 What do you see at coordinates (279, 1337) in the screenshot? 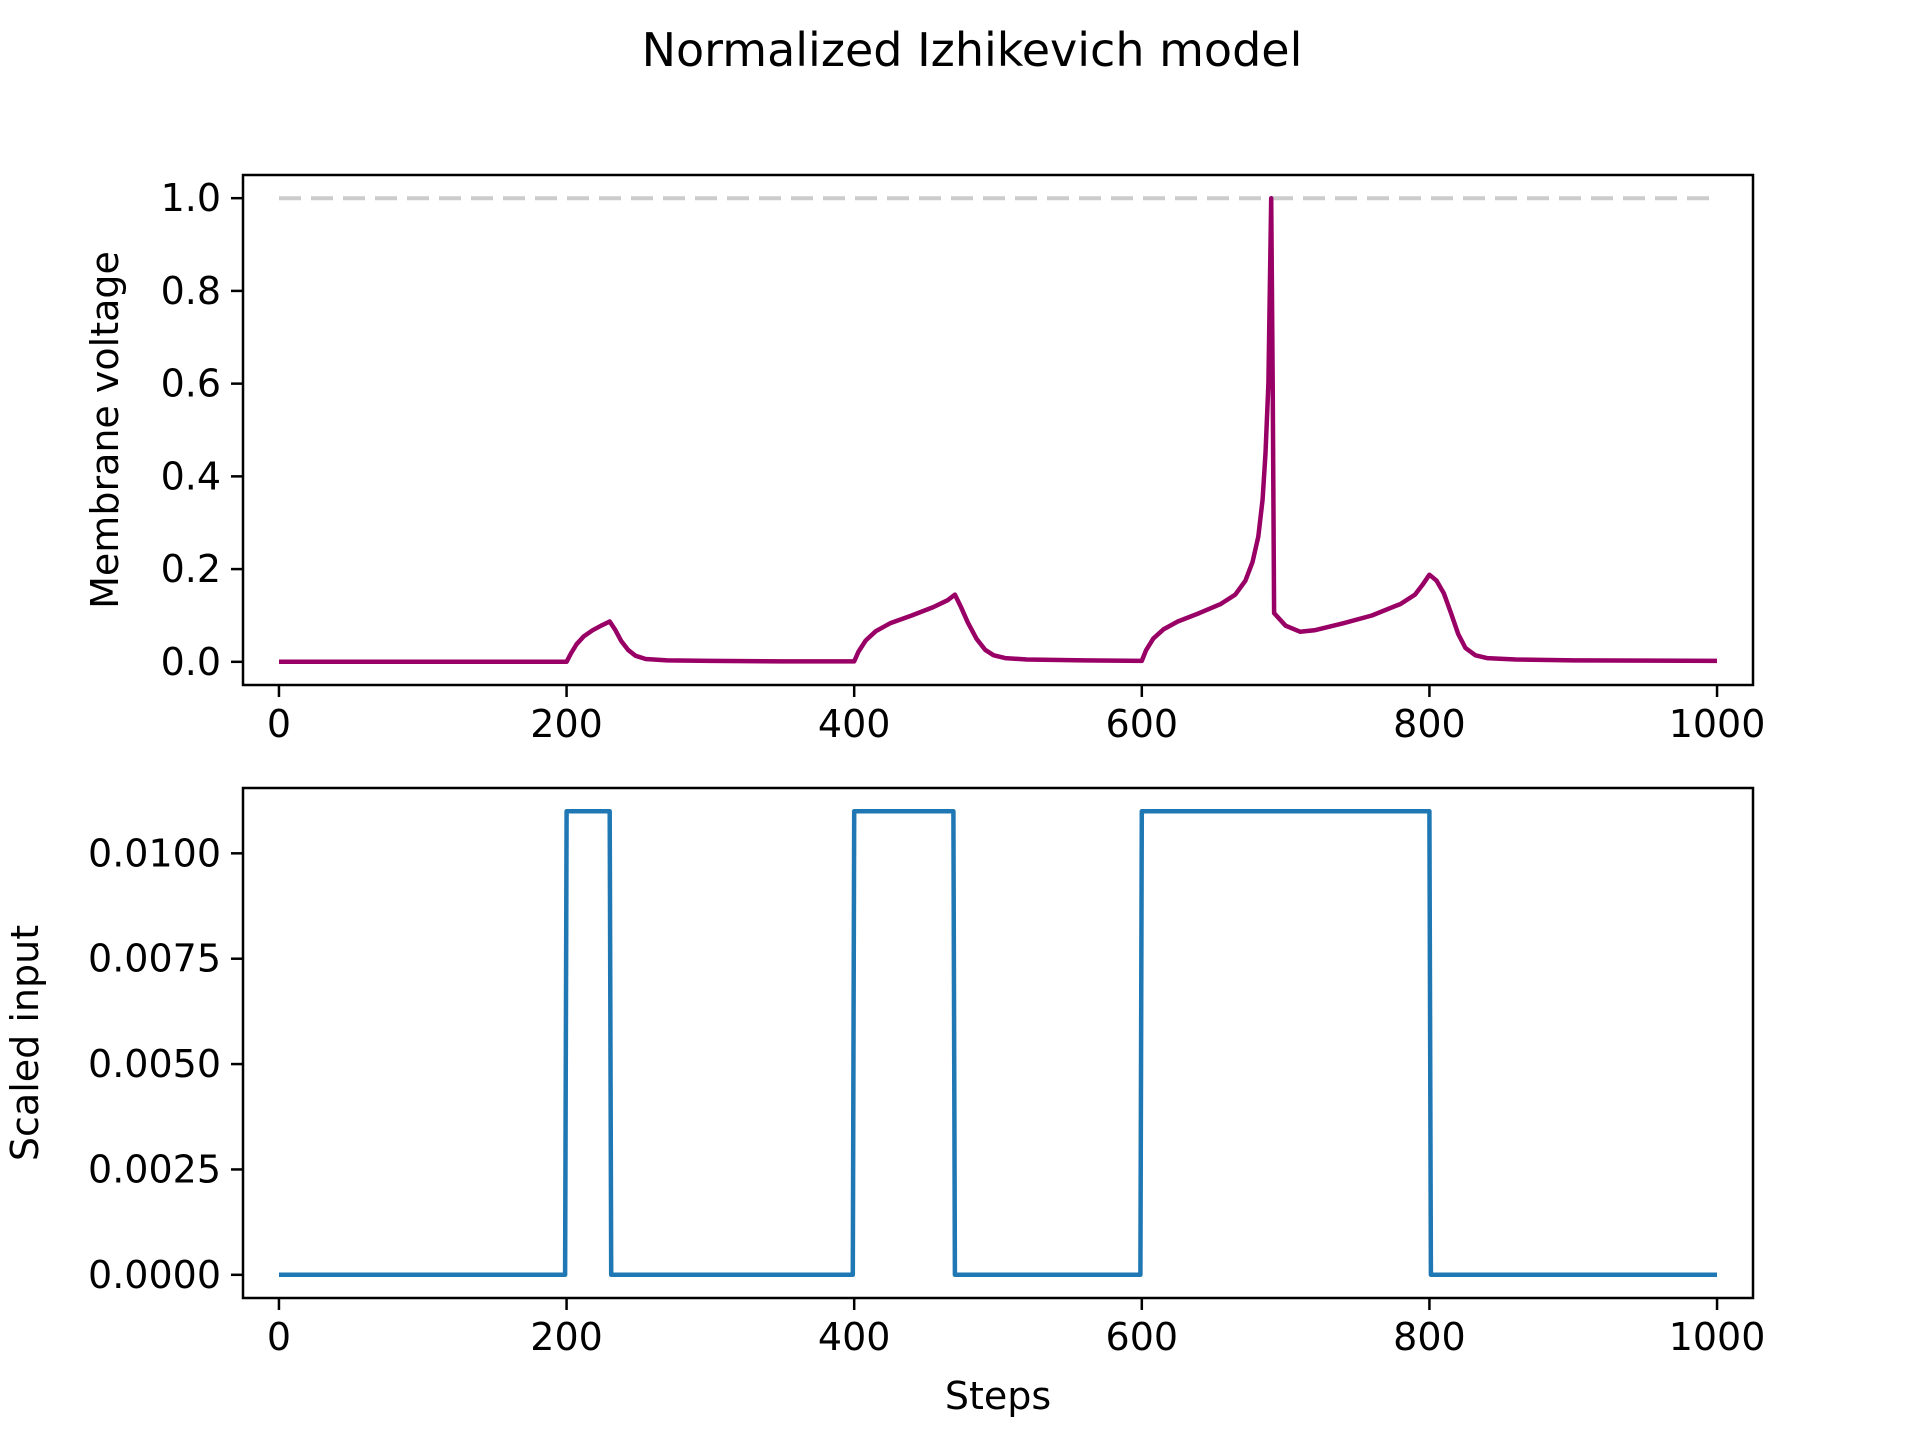
I see `input-x-tick-label: 0` at bounding box center [279, 1337].